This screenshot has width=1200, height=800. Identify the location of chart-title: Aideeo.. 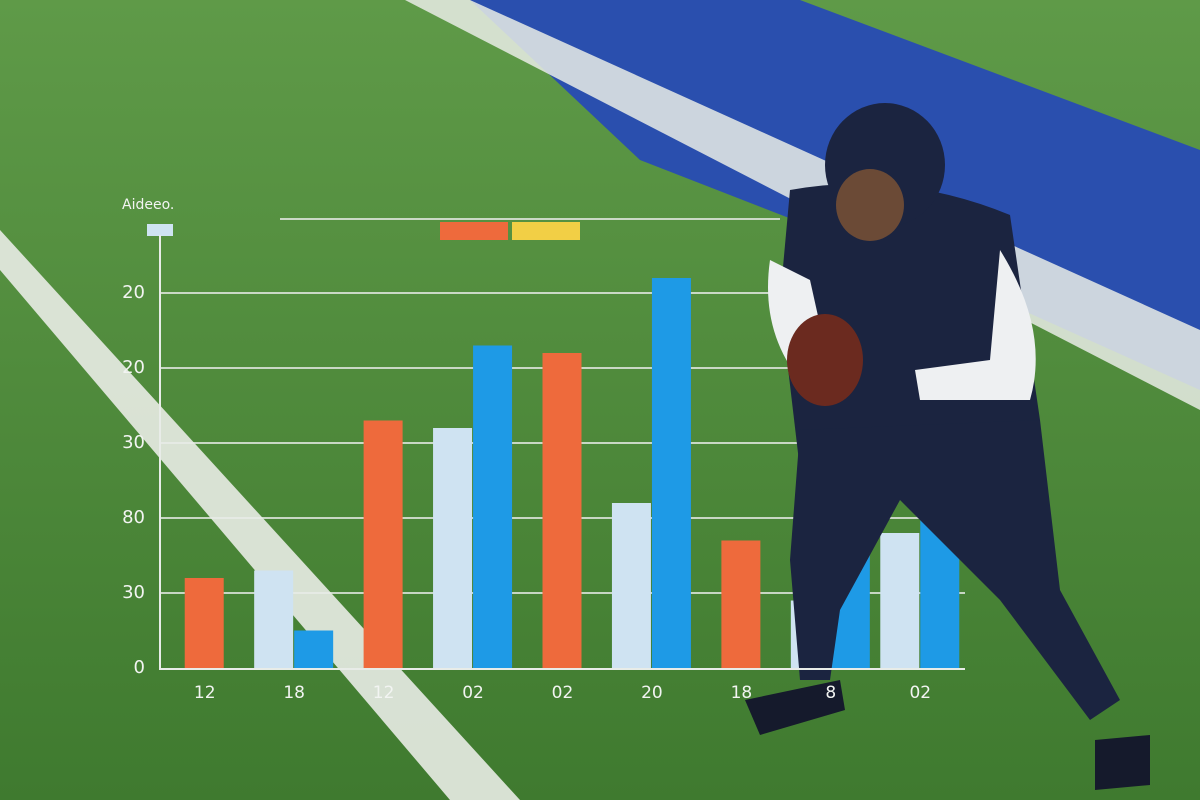
(148, 205).